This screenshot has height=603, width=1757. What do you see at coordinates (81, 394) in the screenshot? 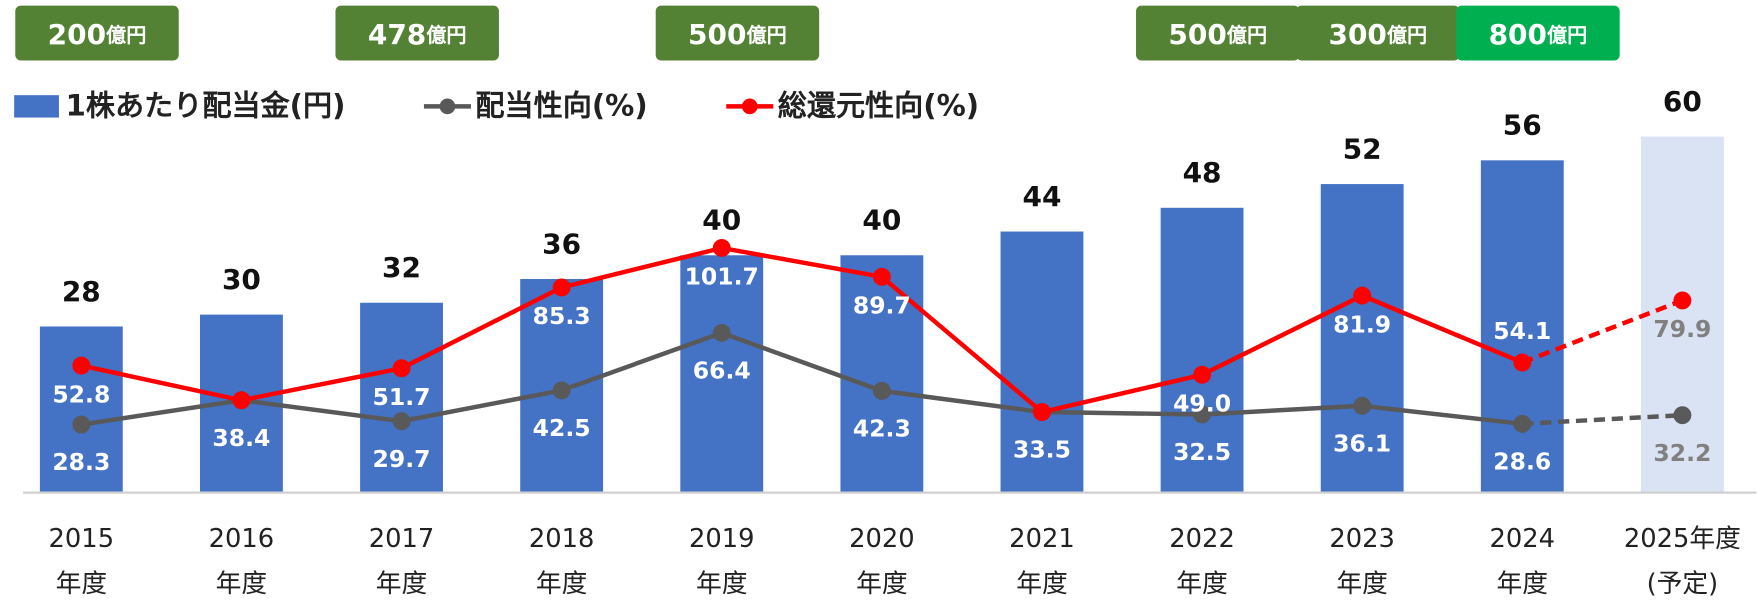
I see `total-return-label: 52.8` at bounding box center [81, 394].